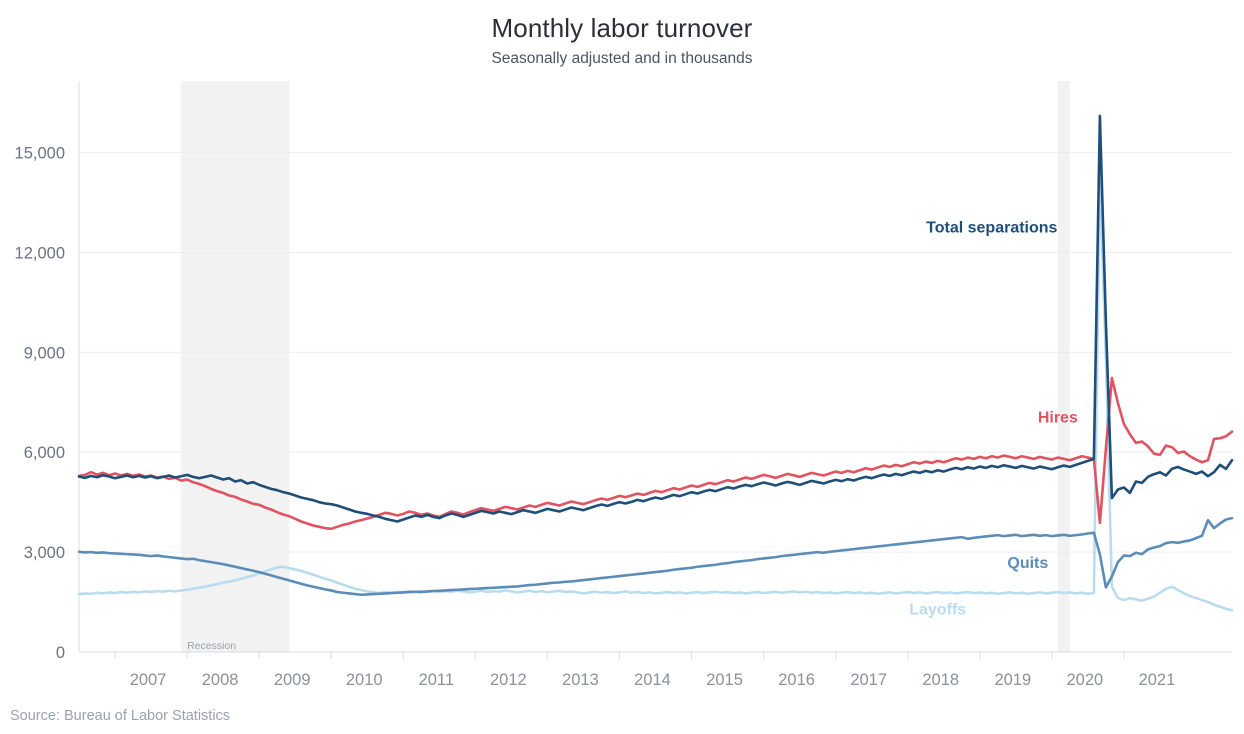 The height and width of the screenshot is (734, 1244). Describe the element at coordinates (436, 680) in the screenshot. I see `x-tick-label: 2011` at that location.